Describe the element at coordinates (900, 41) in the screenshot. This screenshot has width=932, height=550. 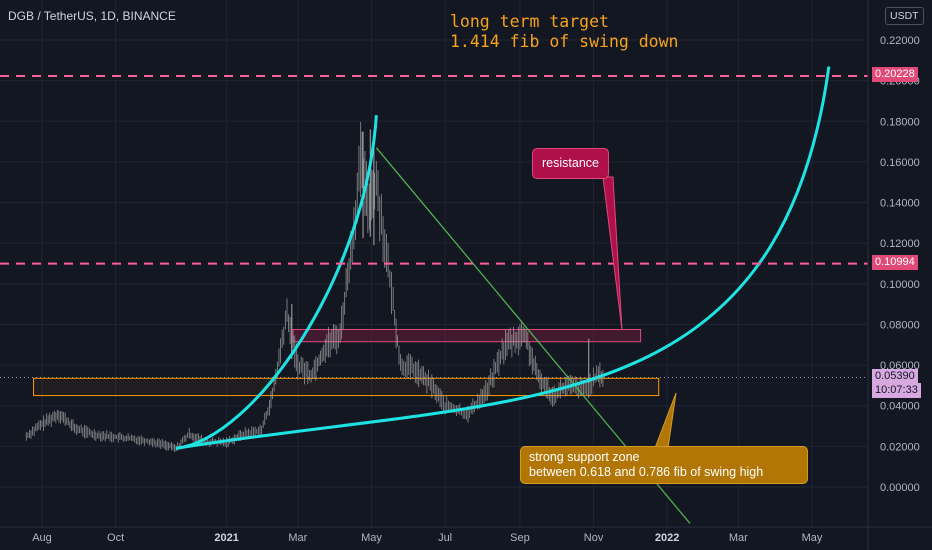
I see `y-tick-label-11: 0.22000` at that location.